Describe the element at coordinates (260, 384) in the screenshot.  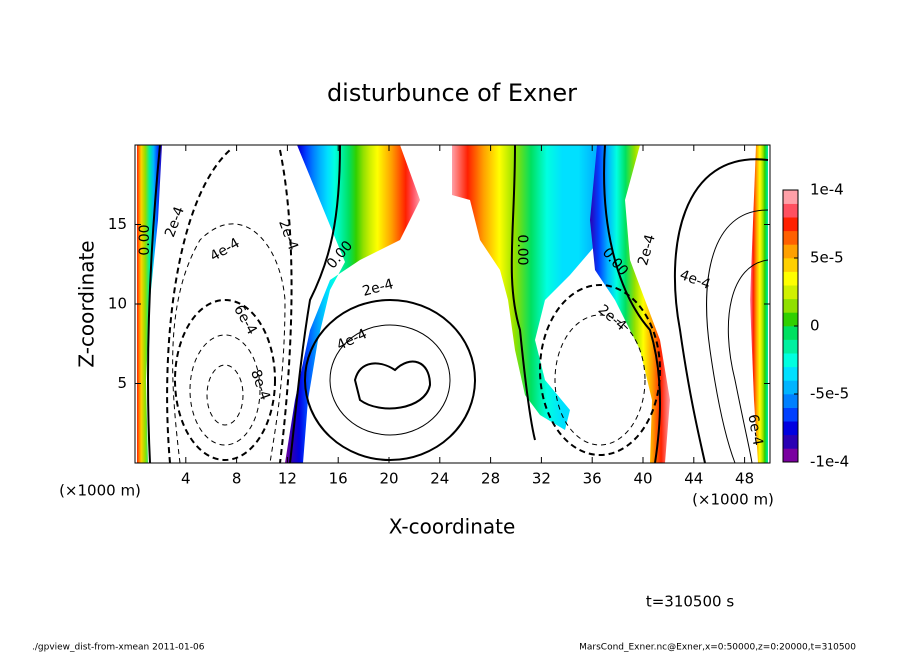
I see `contour-label: 8e-4` at that location.